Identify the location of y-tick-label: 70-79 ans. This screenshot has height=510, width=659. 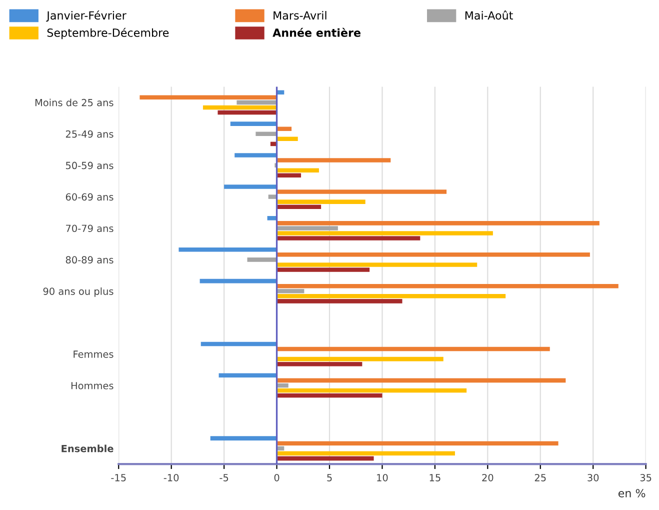
(90, 228).